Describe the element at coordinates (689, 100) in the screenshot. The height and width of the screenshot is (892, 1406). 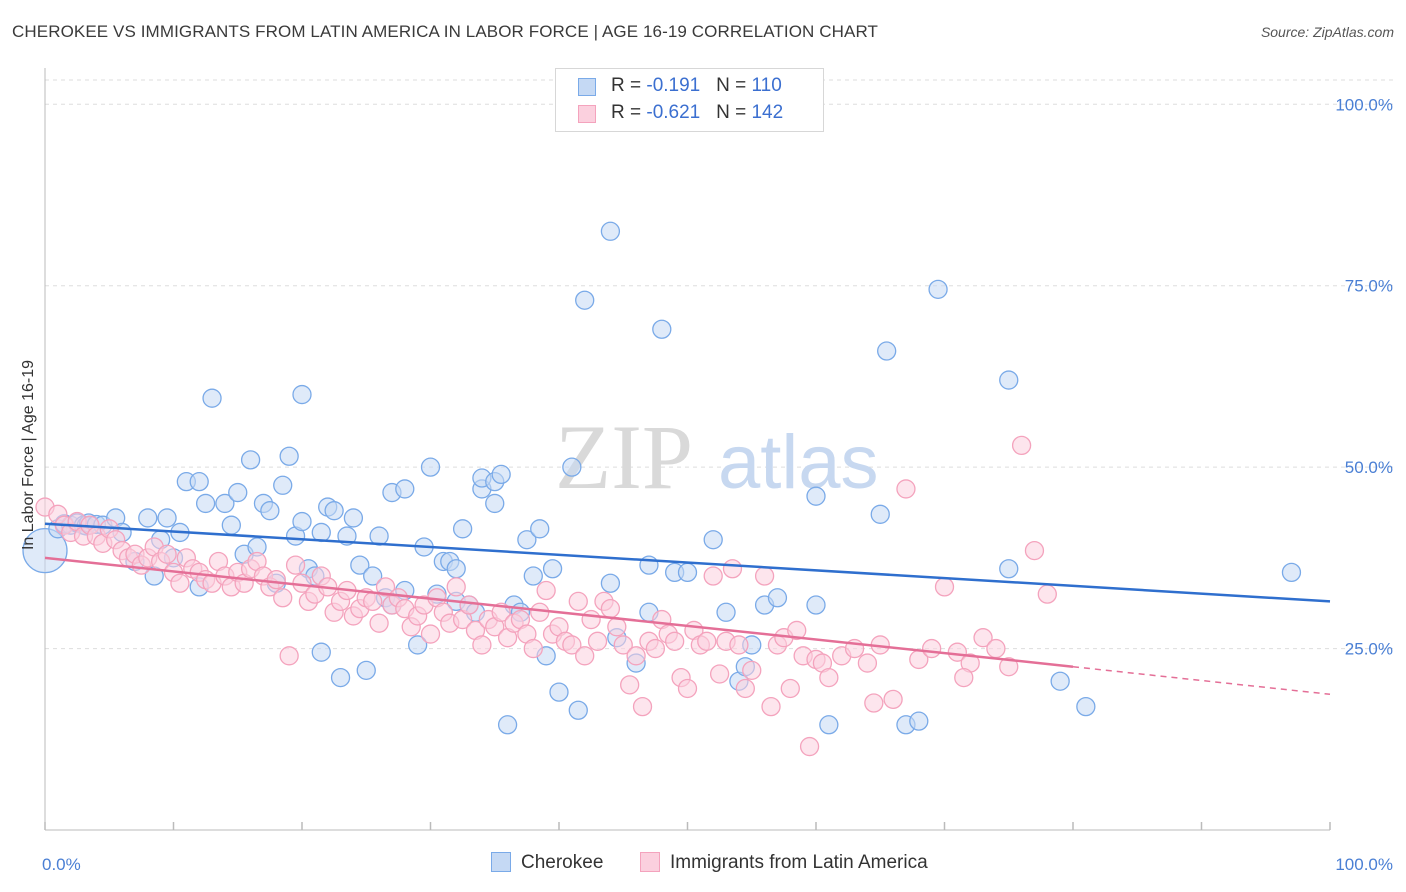
I see `correlation-legend: R = -0.191 N = 110 R = -0.621 N = 142` at that location.